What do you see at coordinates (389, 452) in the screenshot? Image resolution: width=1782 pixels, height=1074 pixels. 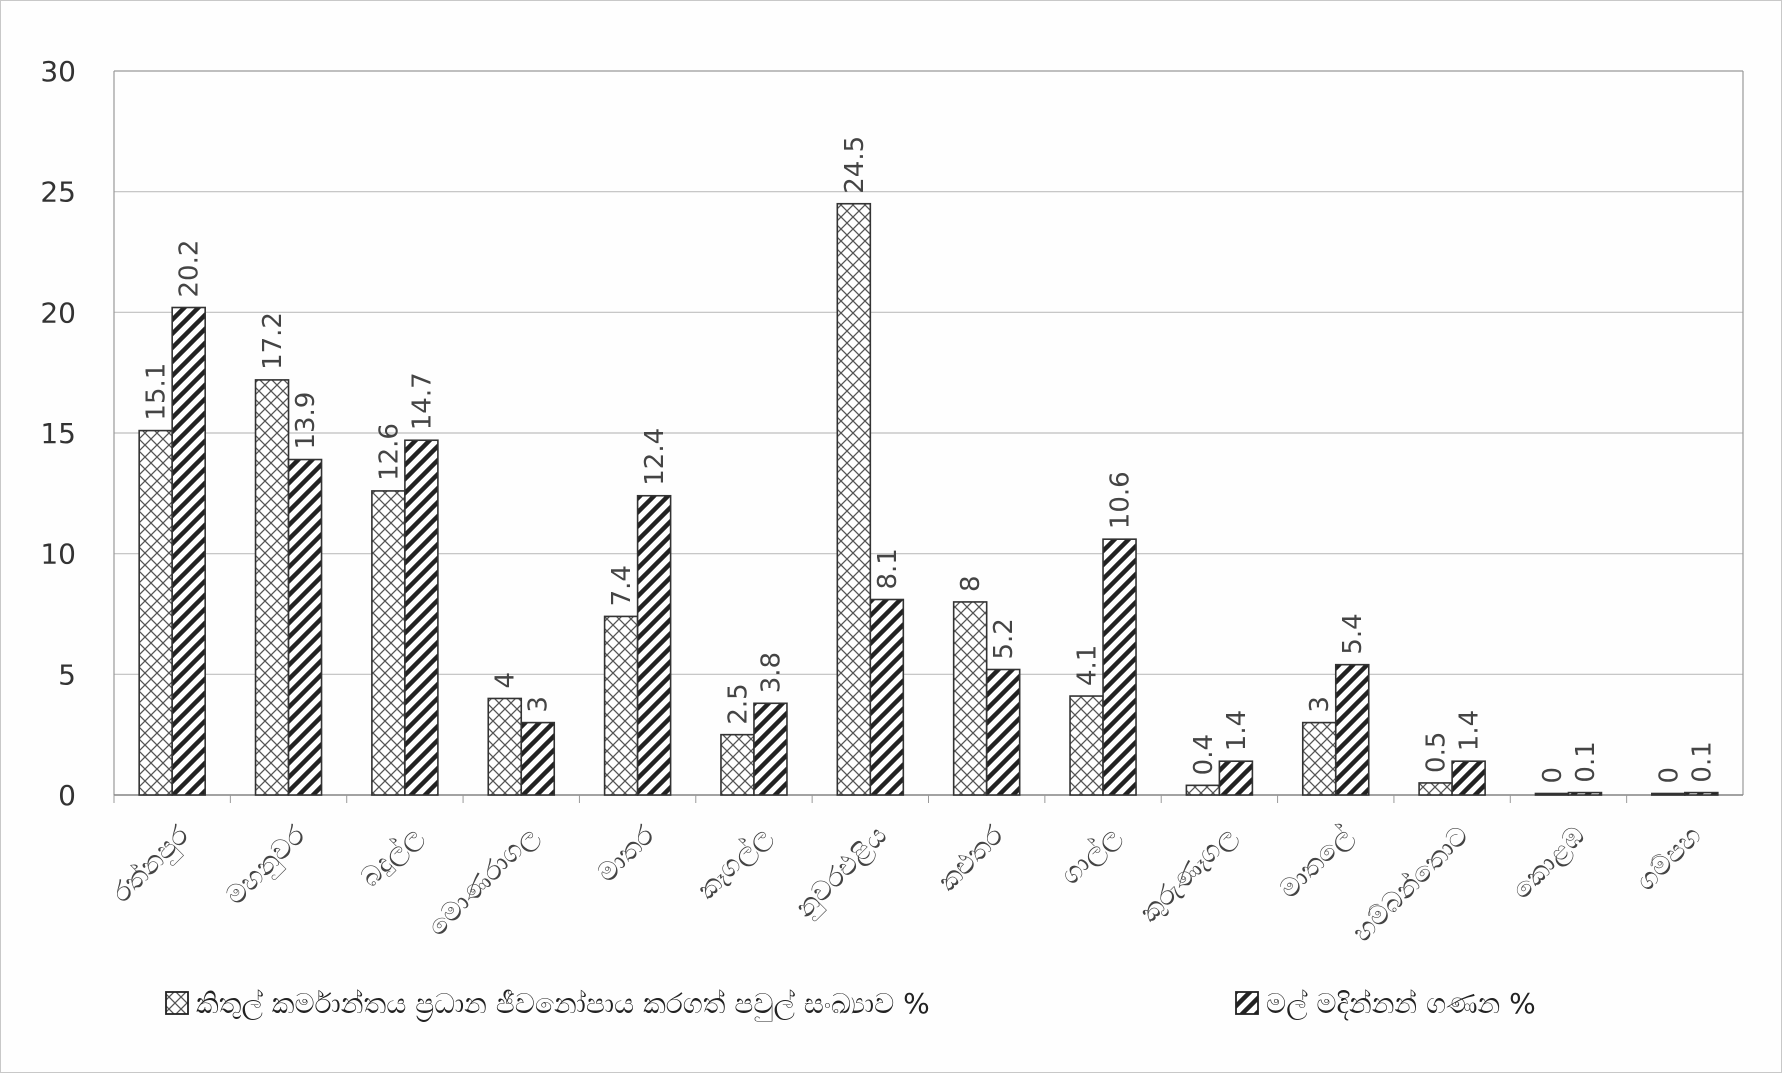 I see `data-label: 12.6` at bounding box center [389, 452].